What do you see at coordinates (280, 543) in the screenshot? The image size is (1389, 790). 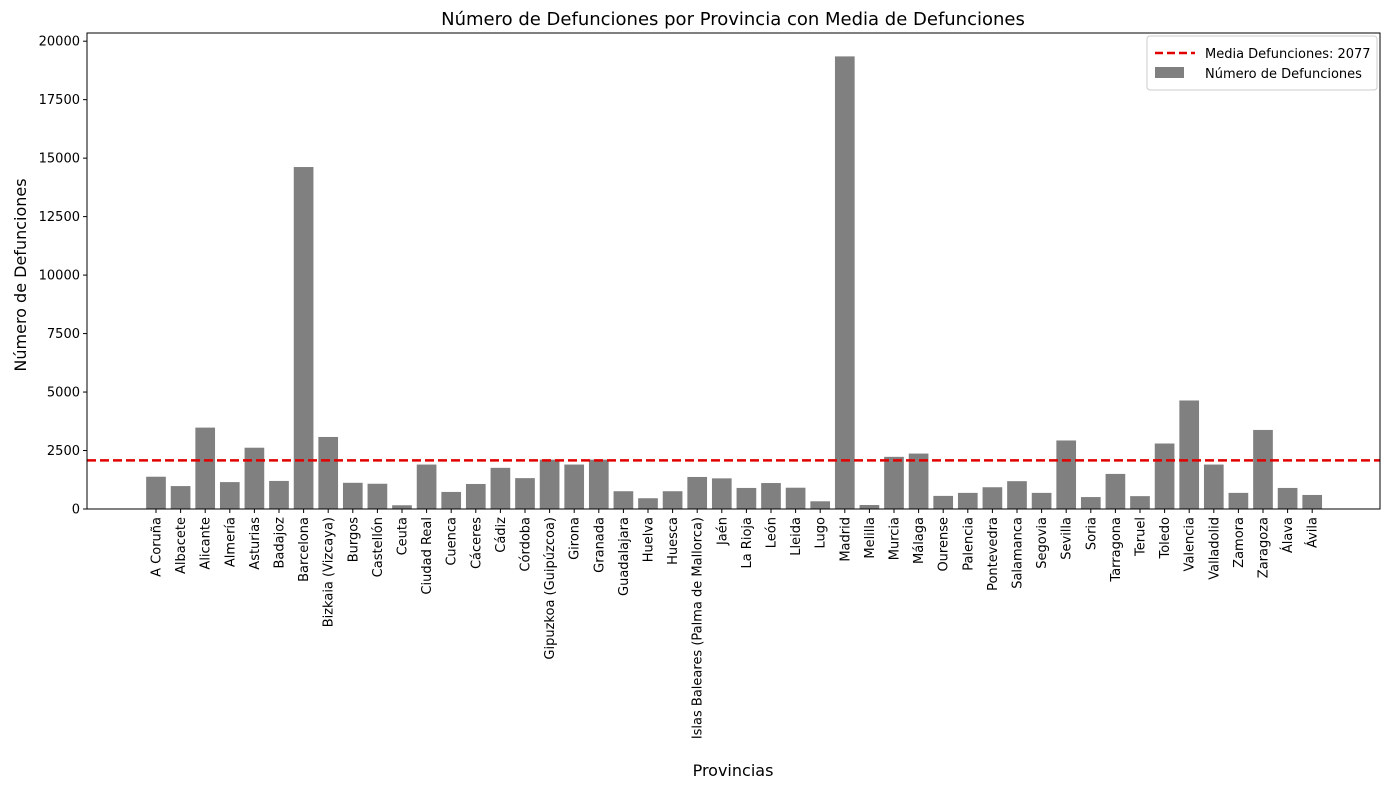 I see `x-tick-label: Badajoz` at bounding box center [280, 543].